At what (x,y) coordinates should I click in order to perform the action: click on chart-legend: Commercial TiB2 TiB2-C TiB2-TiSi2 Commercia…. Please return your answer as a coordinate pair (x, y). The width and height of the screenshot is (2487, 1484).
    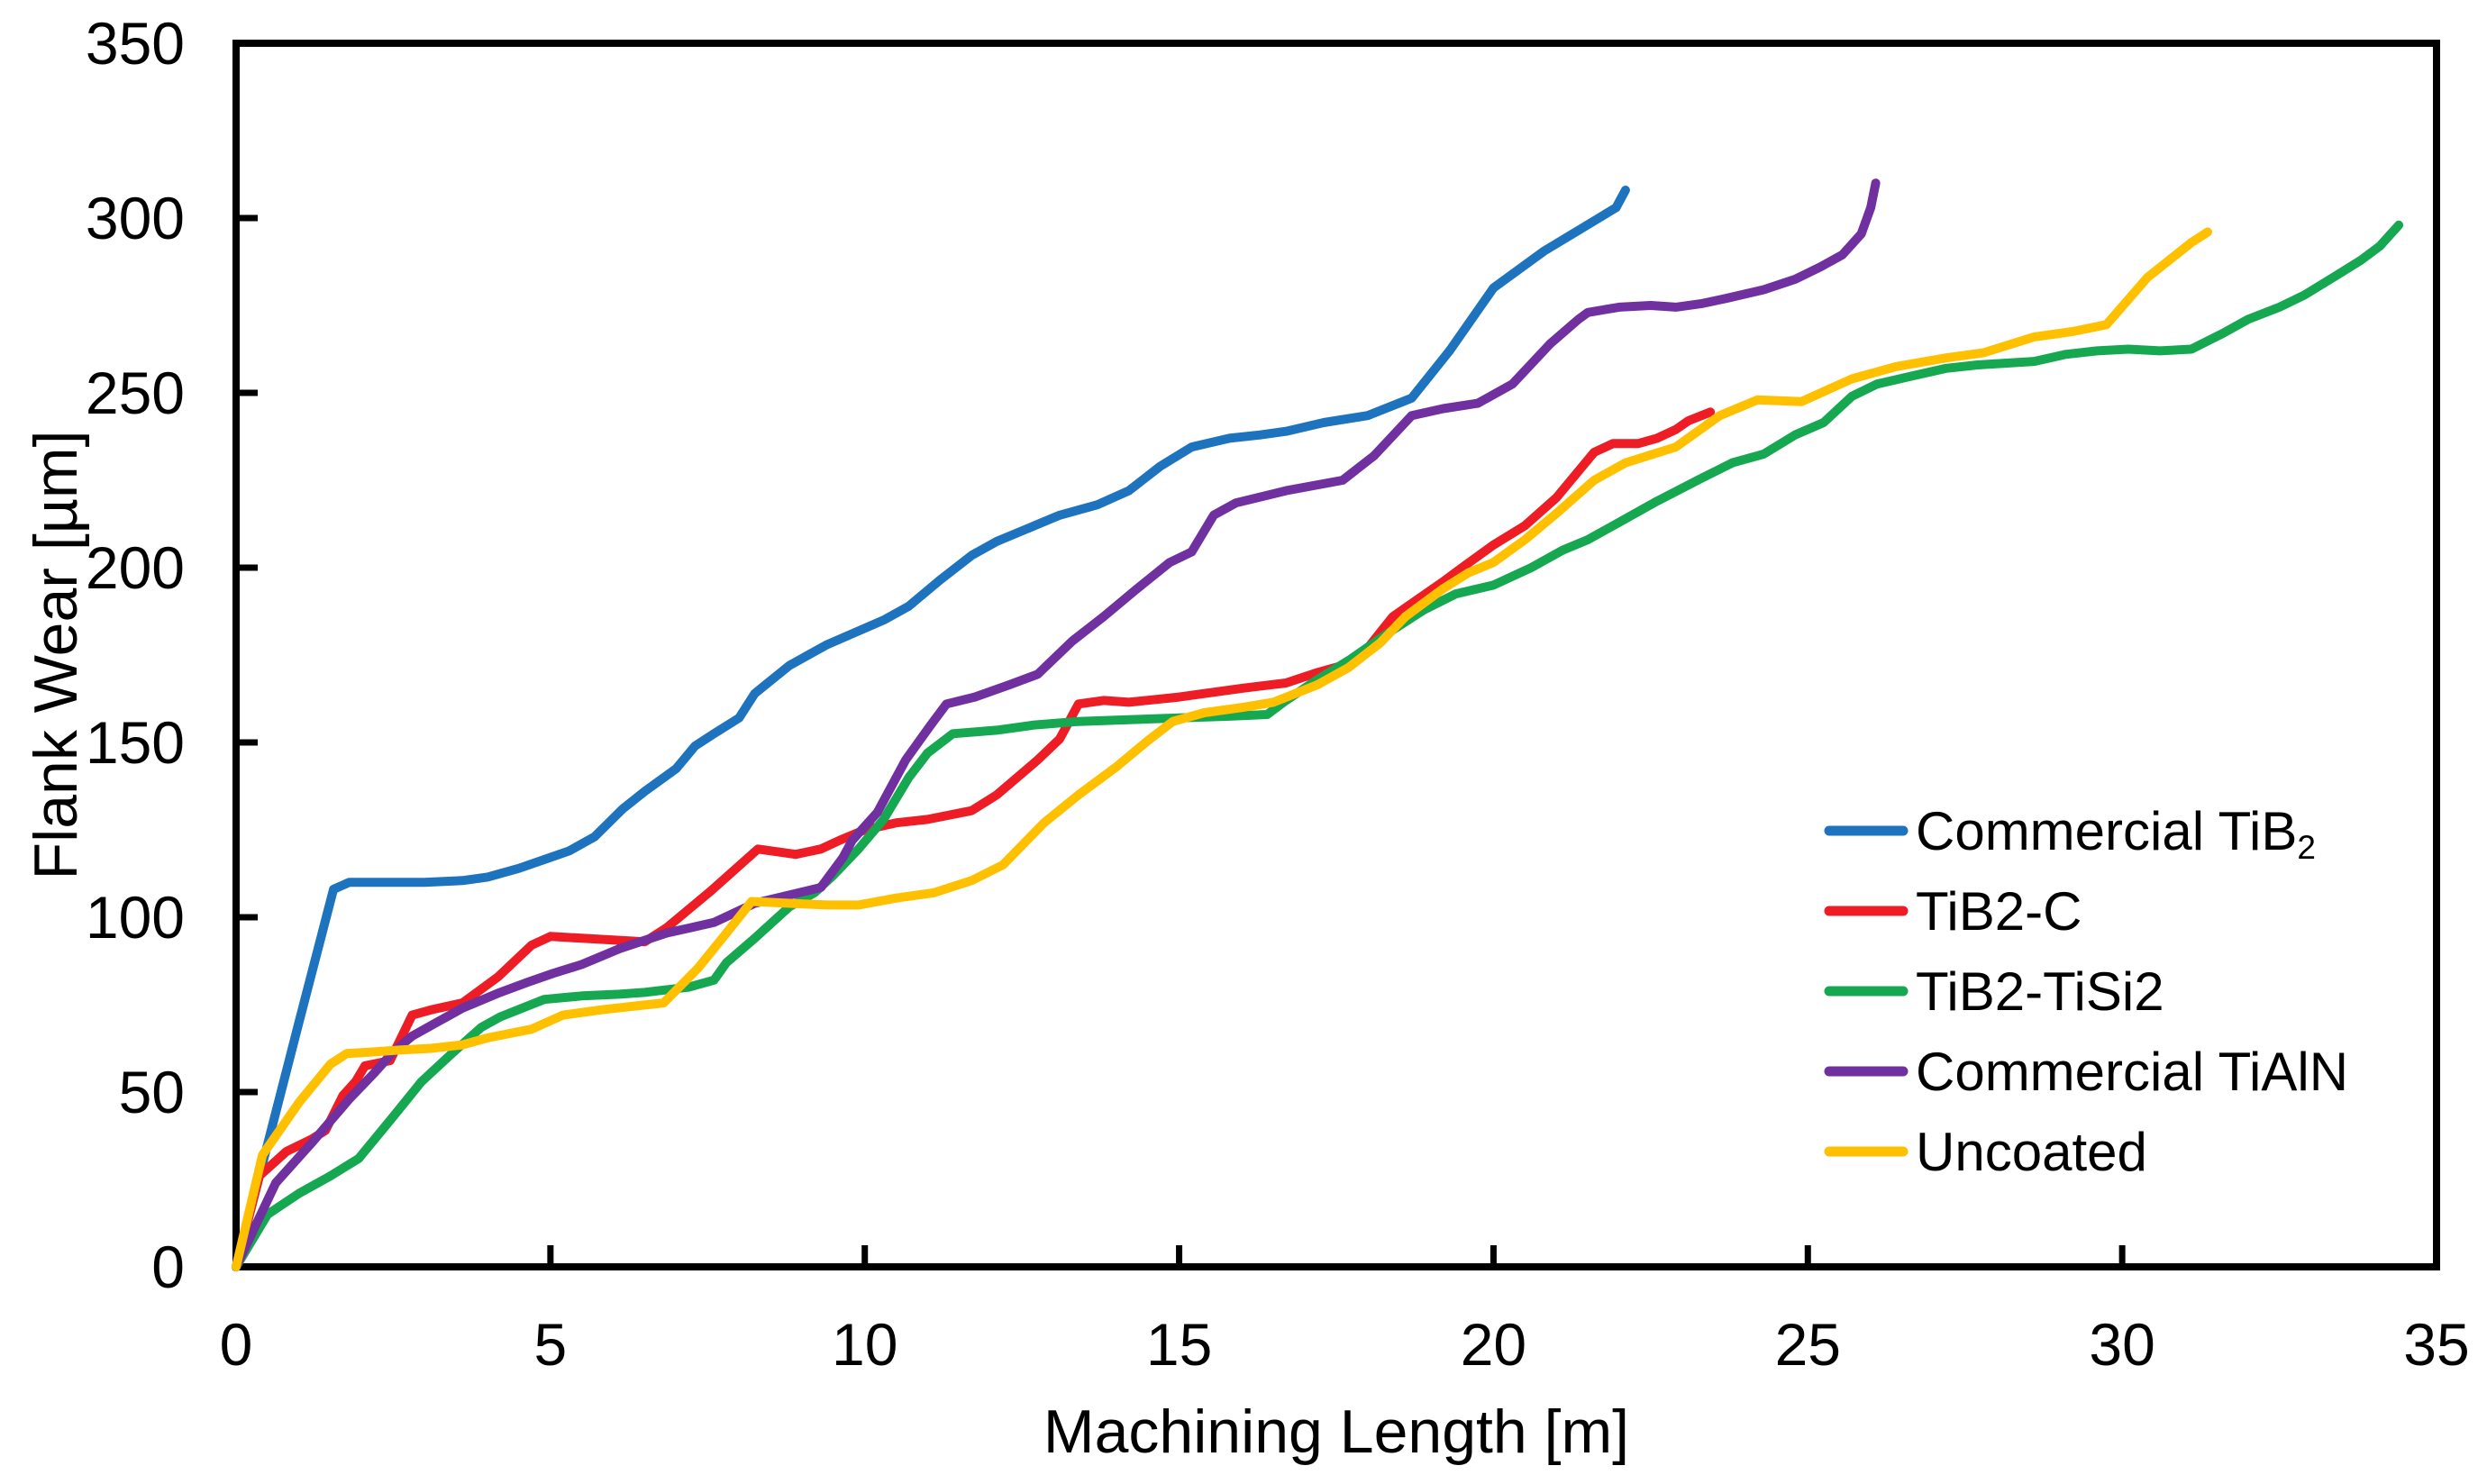
    Looking at the image, I should click on (2086, 991).